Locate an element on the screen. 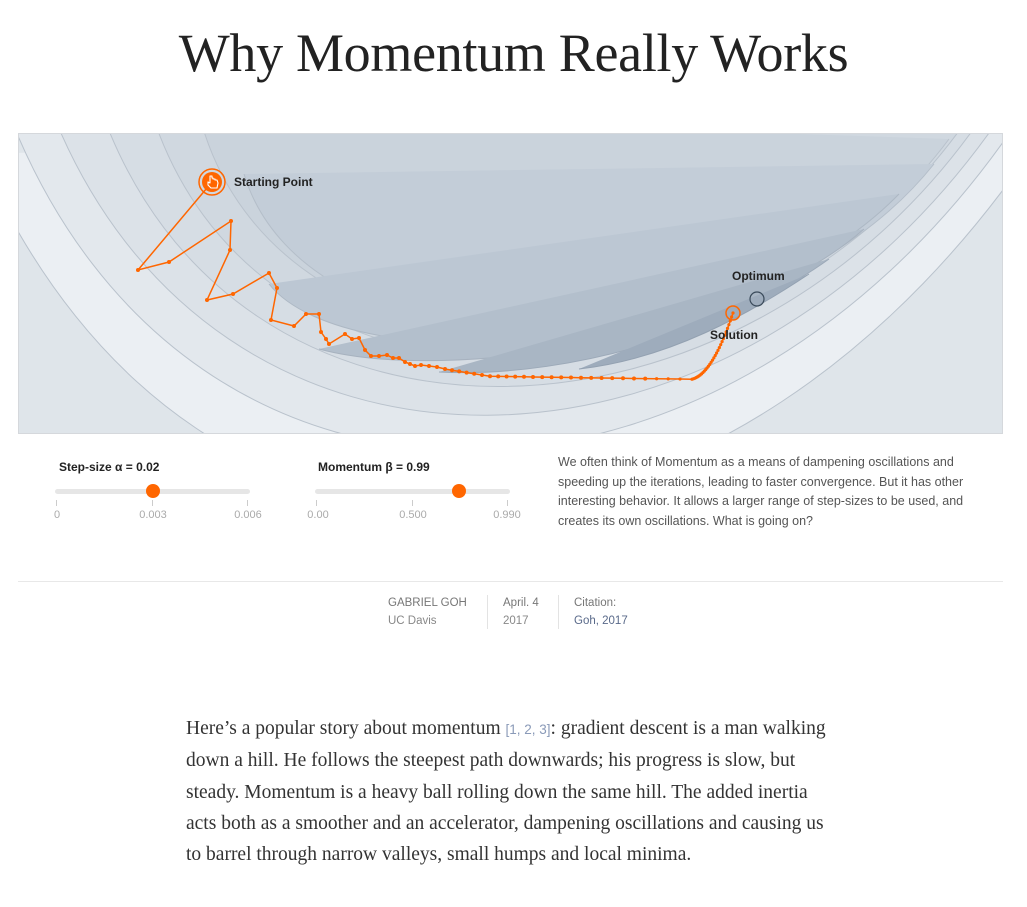 The width and height of the screenshot is (1027, 907). momentum-tick-label: 0.990 is located at coordinates (507, 515).